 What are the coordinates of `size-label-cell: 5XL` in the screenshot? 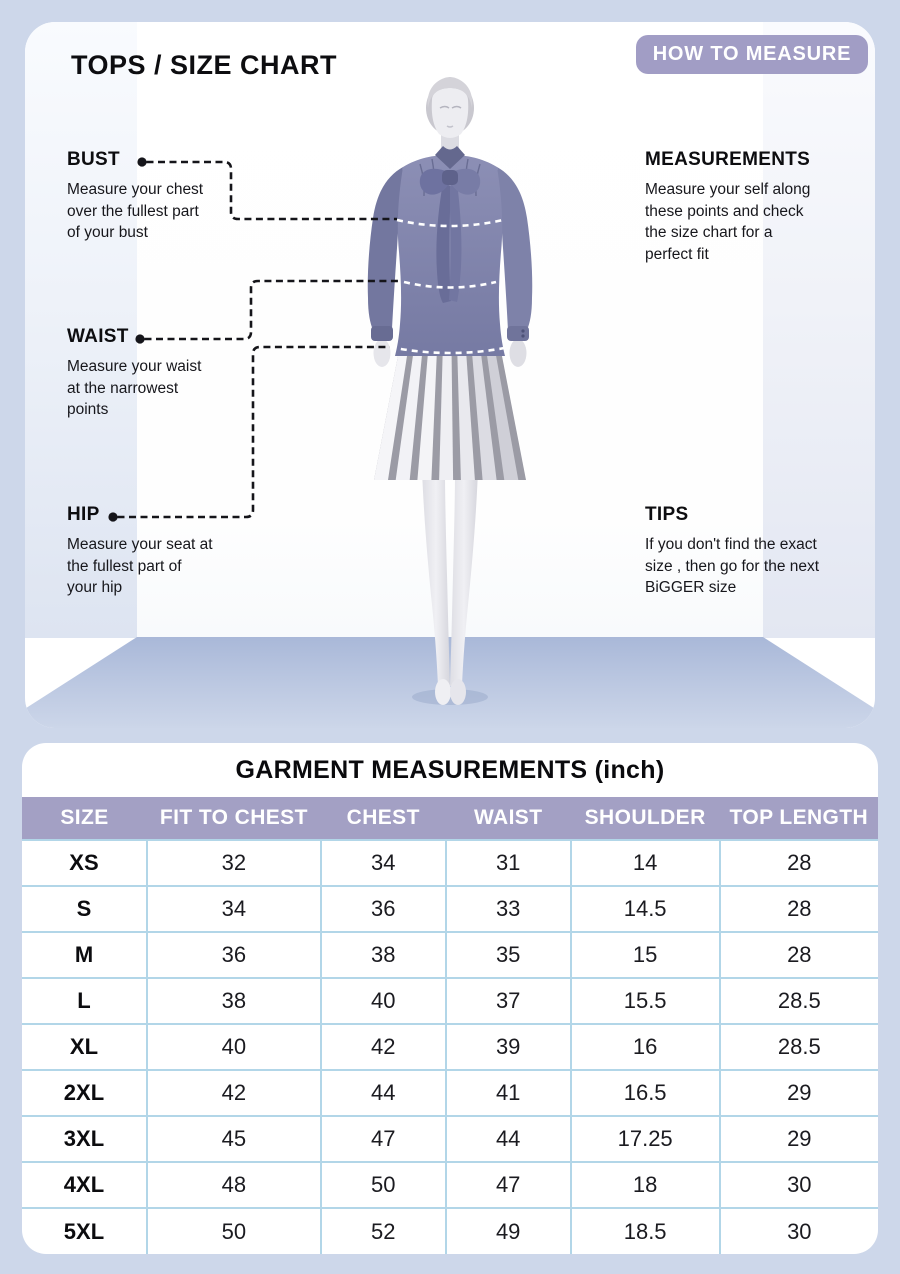 It's located at (84, 1230).